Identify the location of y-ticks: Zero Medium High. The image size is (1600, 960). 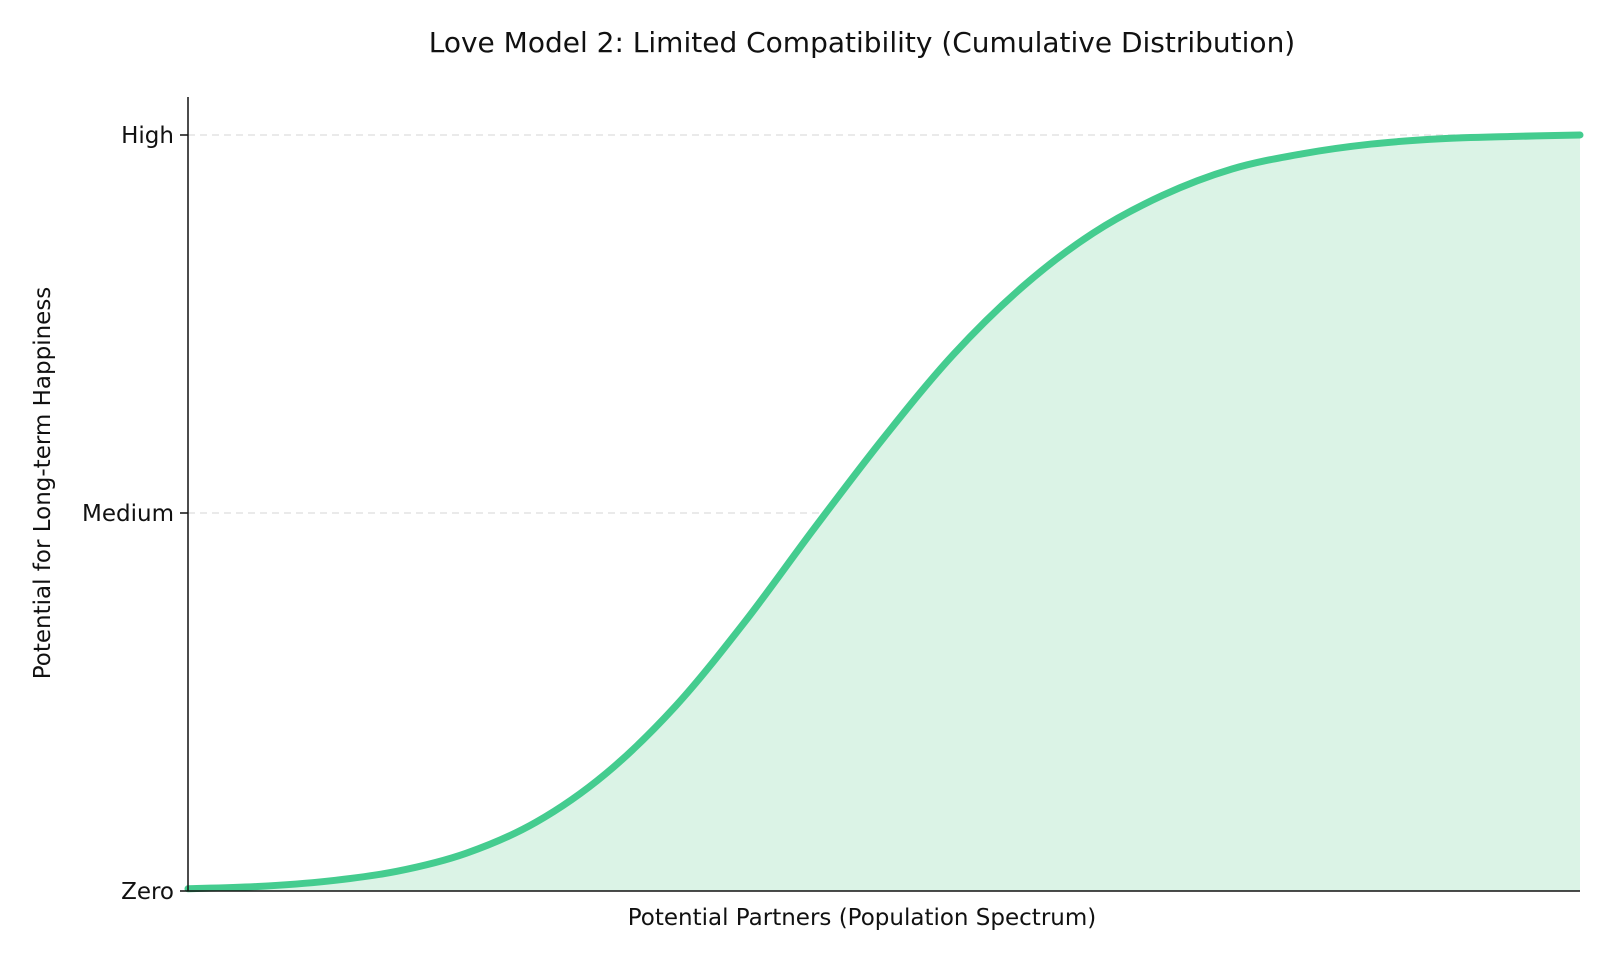
(135, 514).